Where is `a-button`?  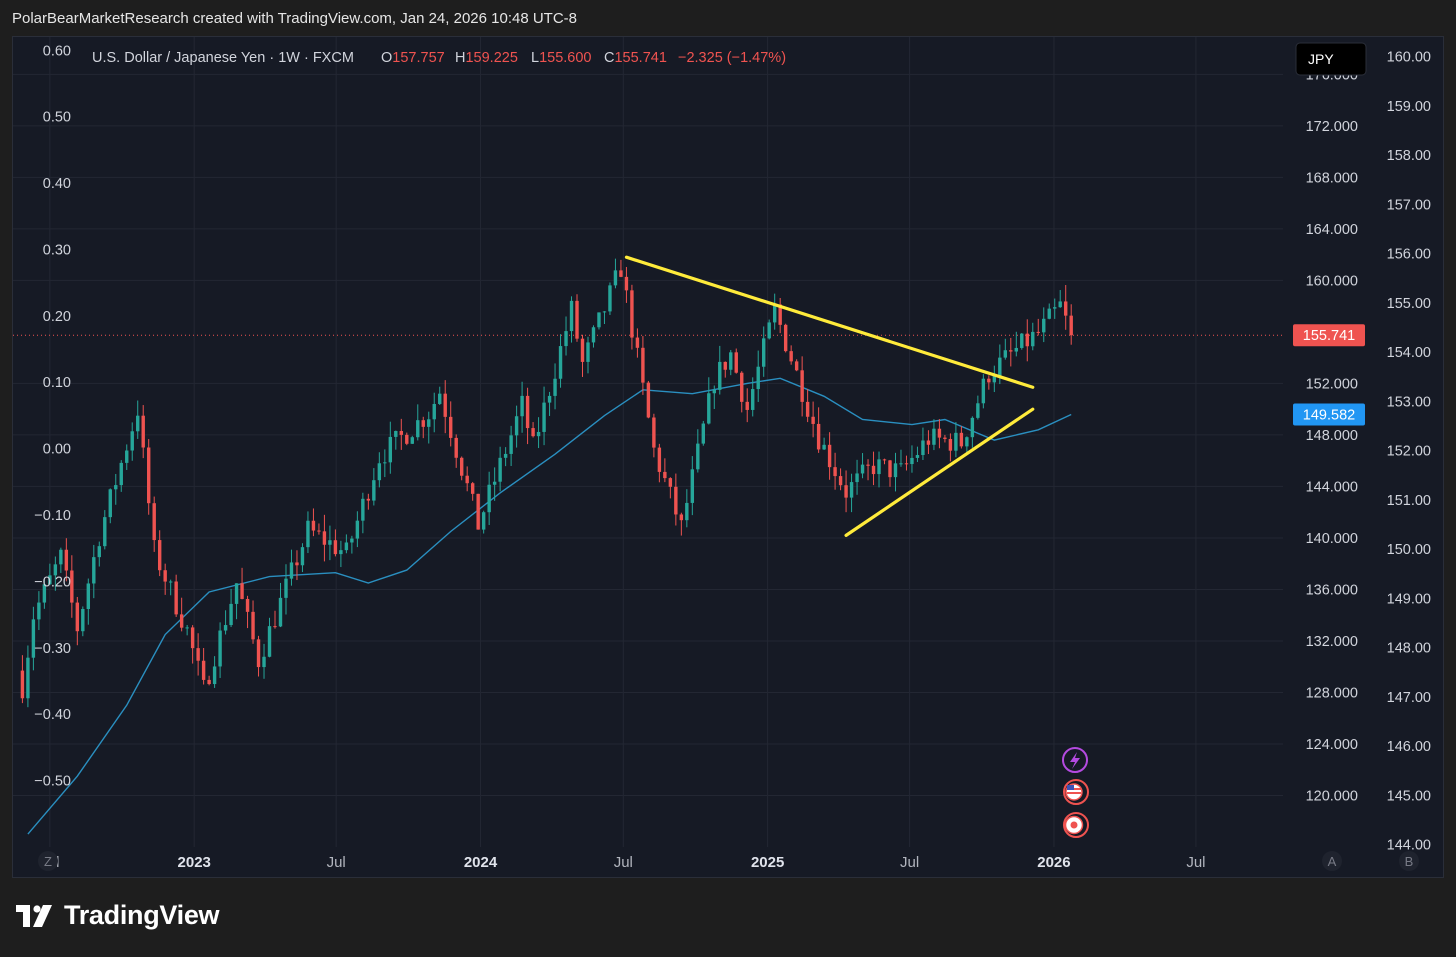 a-button is located at coordinates (1332, 861).